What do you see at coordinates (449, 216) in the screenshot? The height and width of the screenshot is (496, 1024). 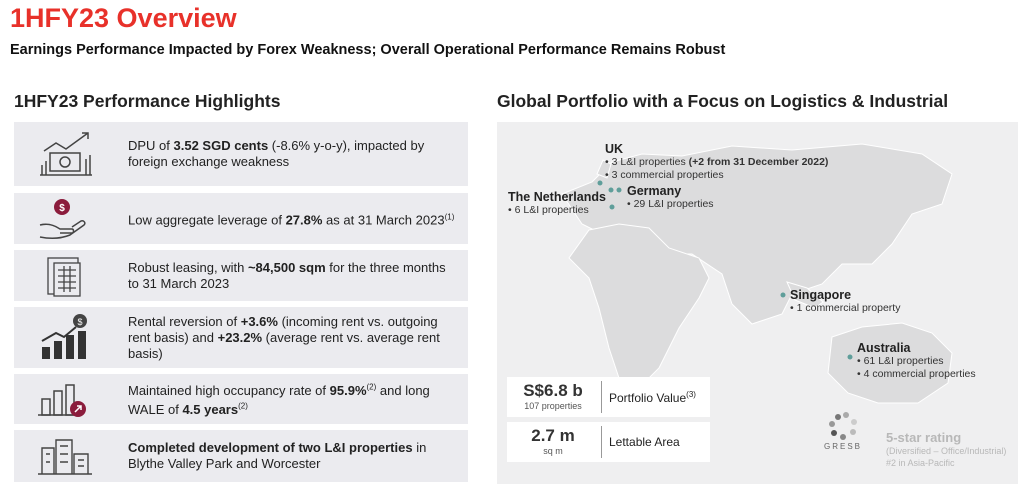 I see `text-run: (1)` at bounding box center [449, 216].